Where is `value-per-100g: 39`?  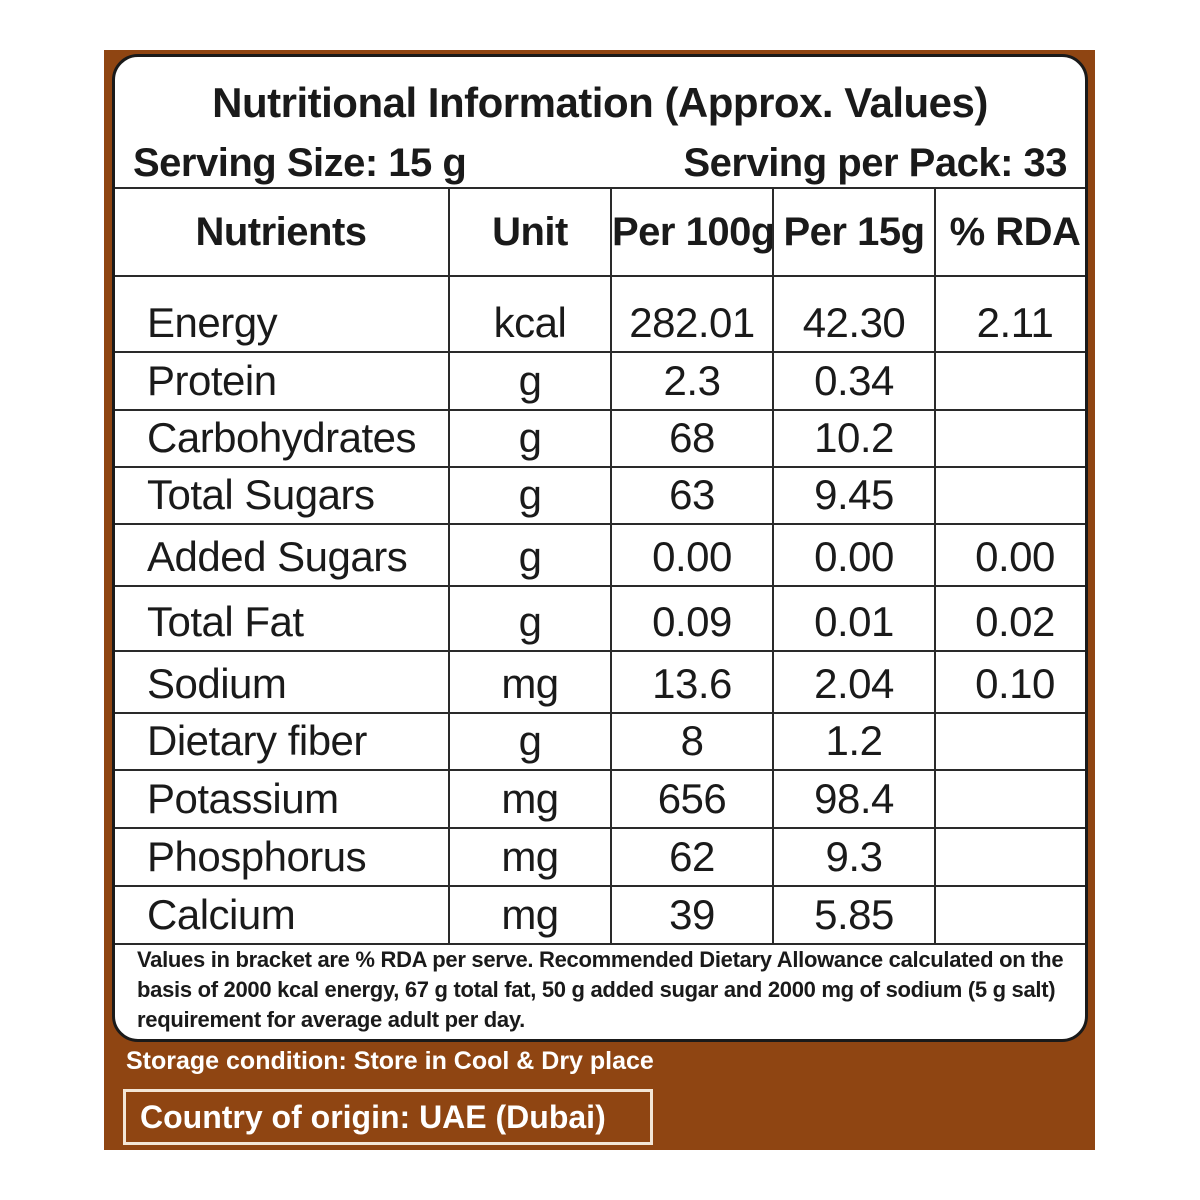 value-per-100g: 39 is located at coordinates (692, 915).